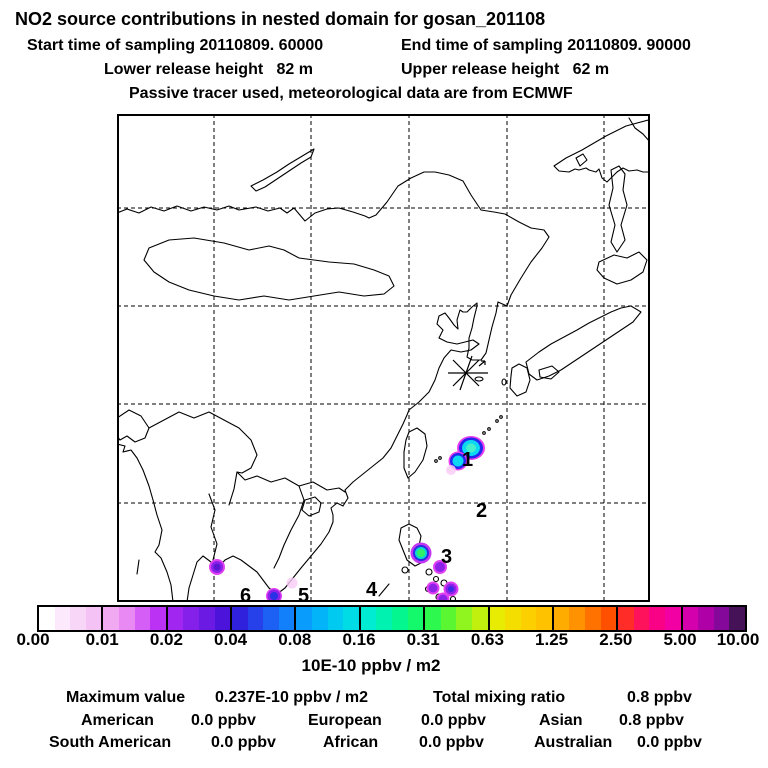 Image resolution: width=768 pixels, height=768 pixels. I want to click on receptor-star-icon, so click(468, 373).